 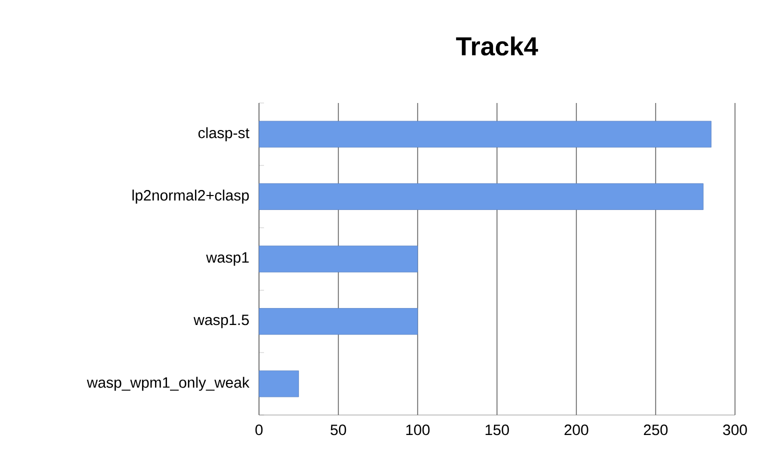 I want to click on y-tick-label: wasp1, so click(x=227, y=259).